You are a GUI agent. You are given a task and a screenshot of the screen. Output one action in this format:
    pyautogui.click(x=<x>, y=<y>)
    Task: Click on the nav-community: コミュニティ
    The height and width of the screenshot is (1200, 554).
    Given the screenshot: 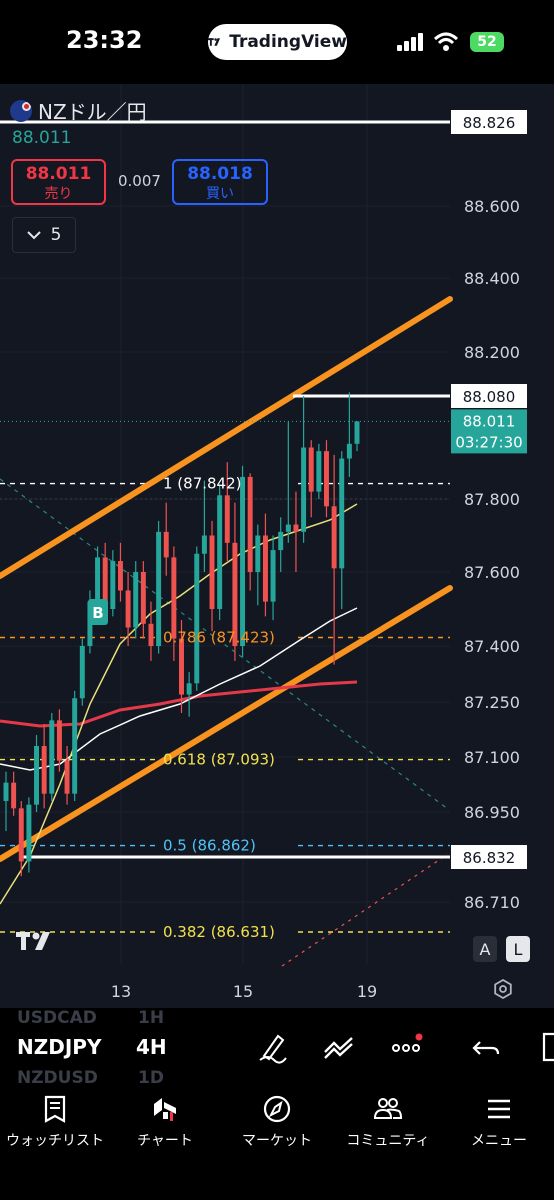 What is the action you would take?
    pyautogui.click(x=388, y=1122)
    